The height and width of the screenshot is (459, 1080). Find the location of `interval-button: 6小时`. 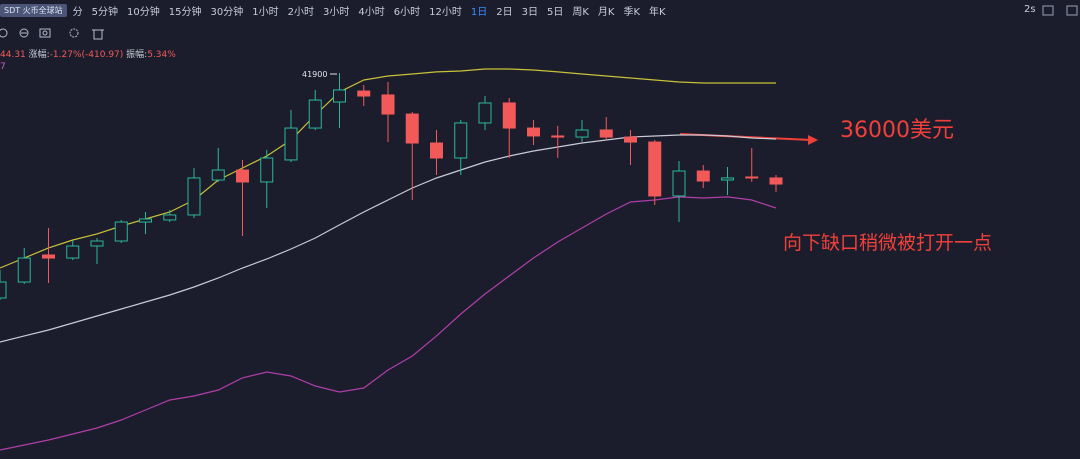

interval-button: 6小时 is located at coordinates (407, 12).